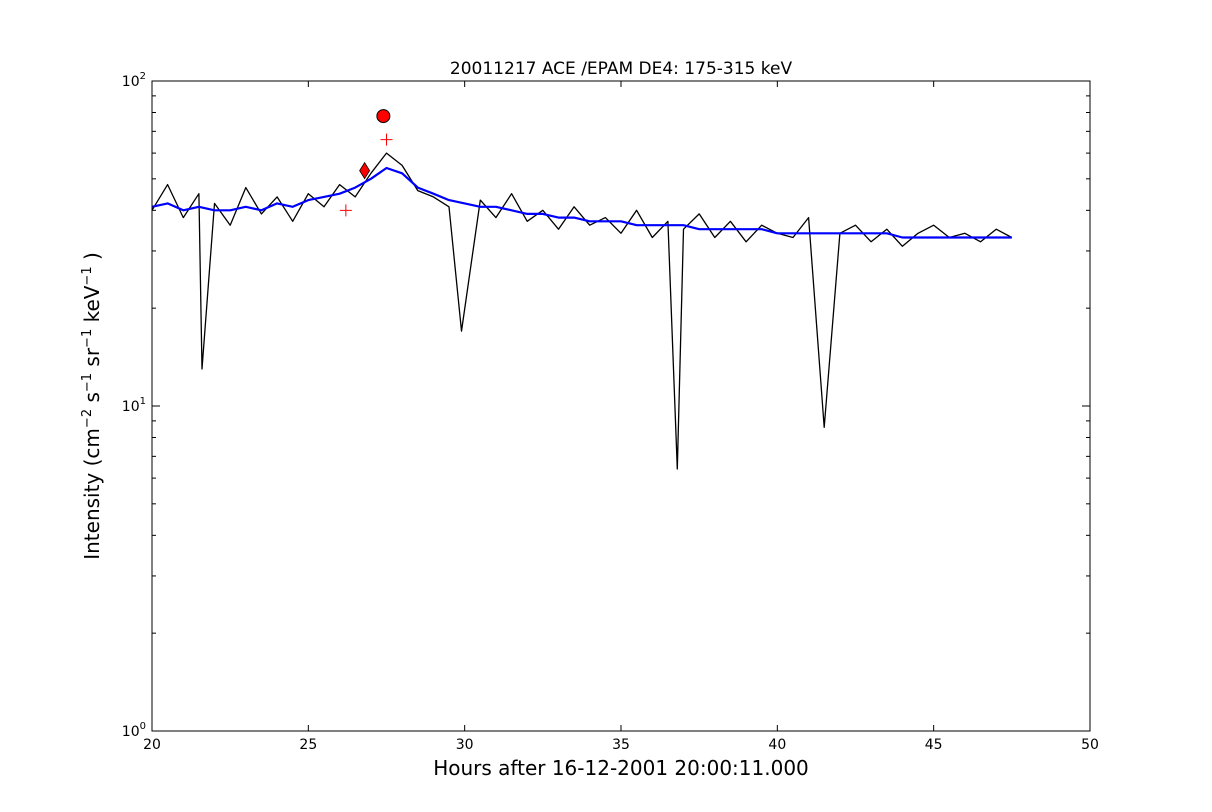  Describe the element at coordinates (621, 768) in the screenshot. I see `x-axis-label: Hours after 16-12-2001 20:00:11.000` at that location.